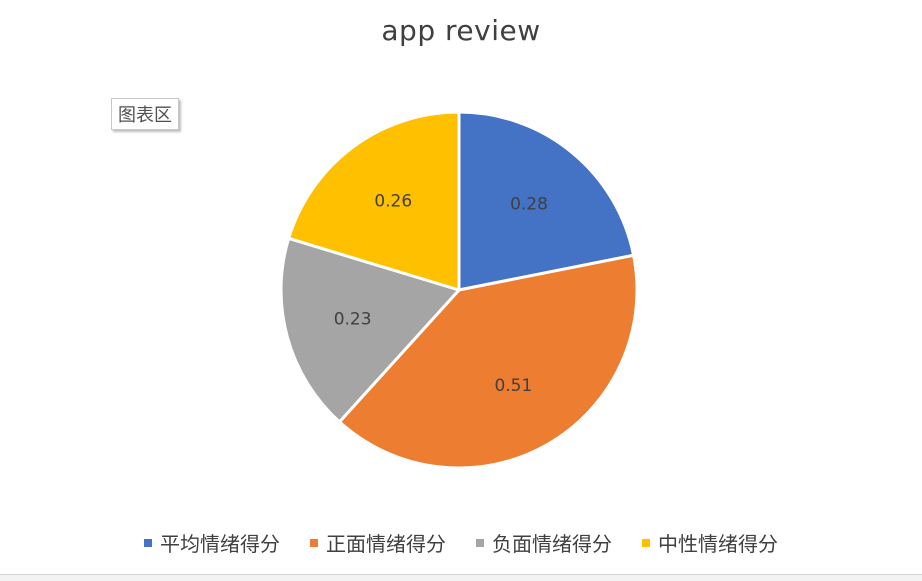  What do you see at coordinates (145, 114) in the screenshot?
I see `chart-area-tooltip: 图表区` at bounding box center [145, 114].